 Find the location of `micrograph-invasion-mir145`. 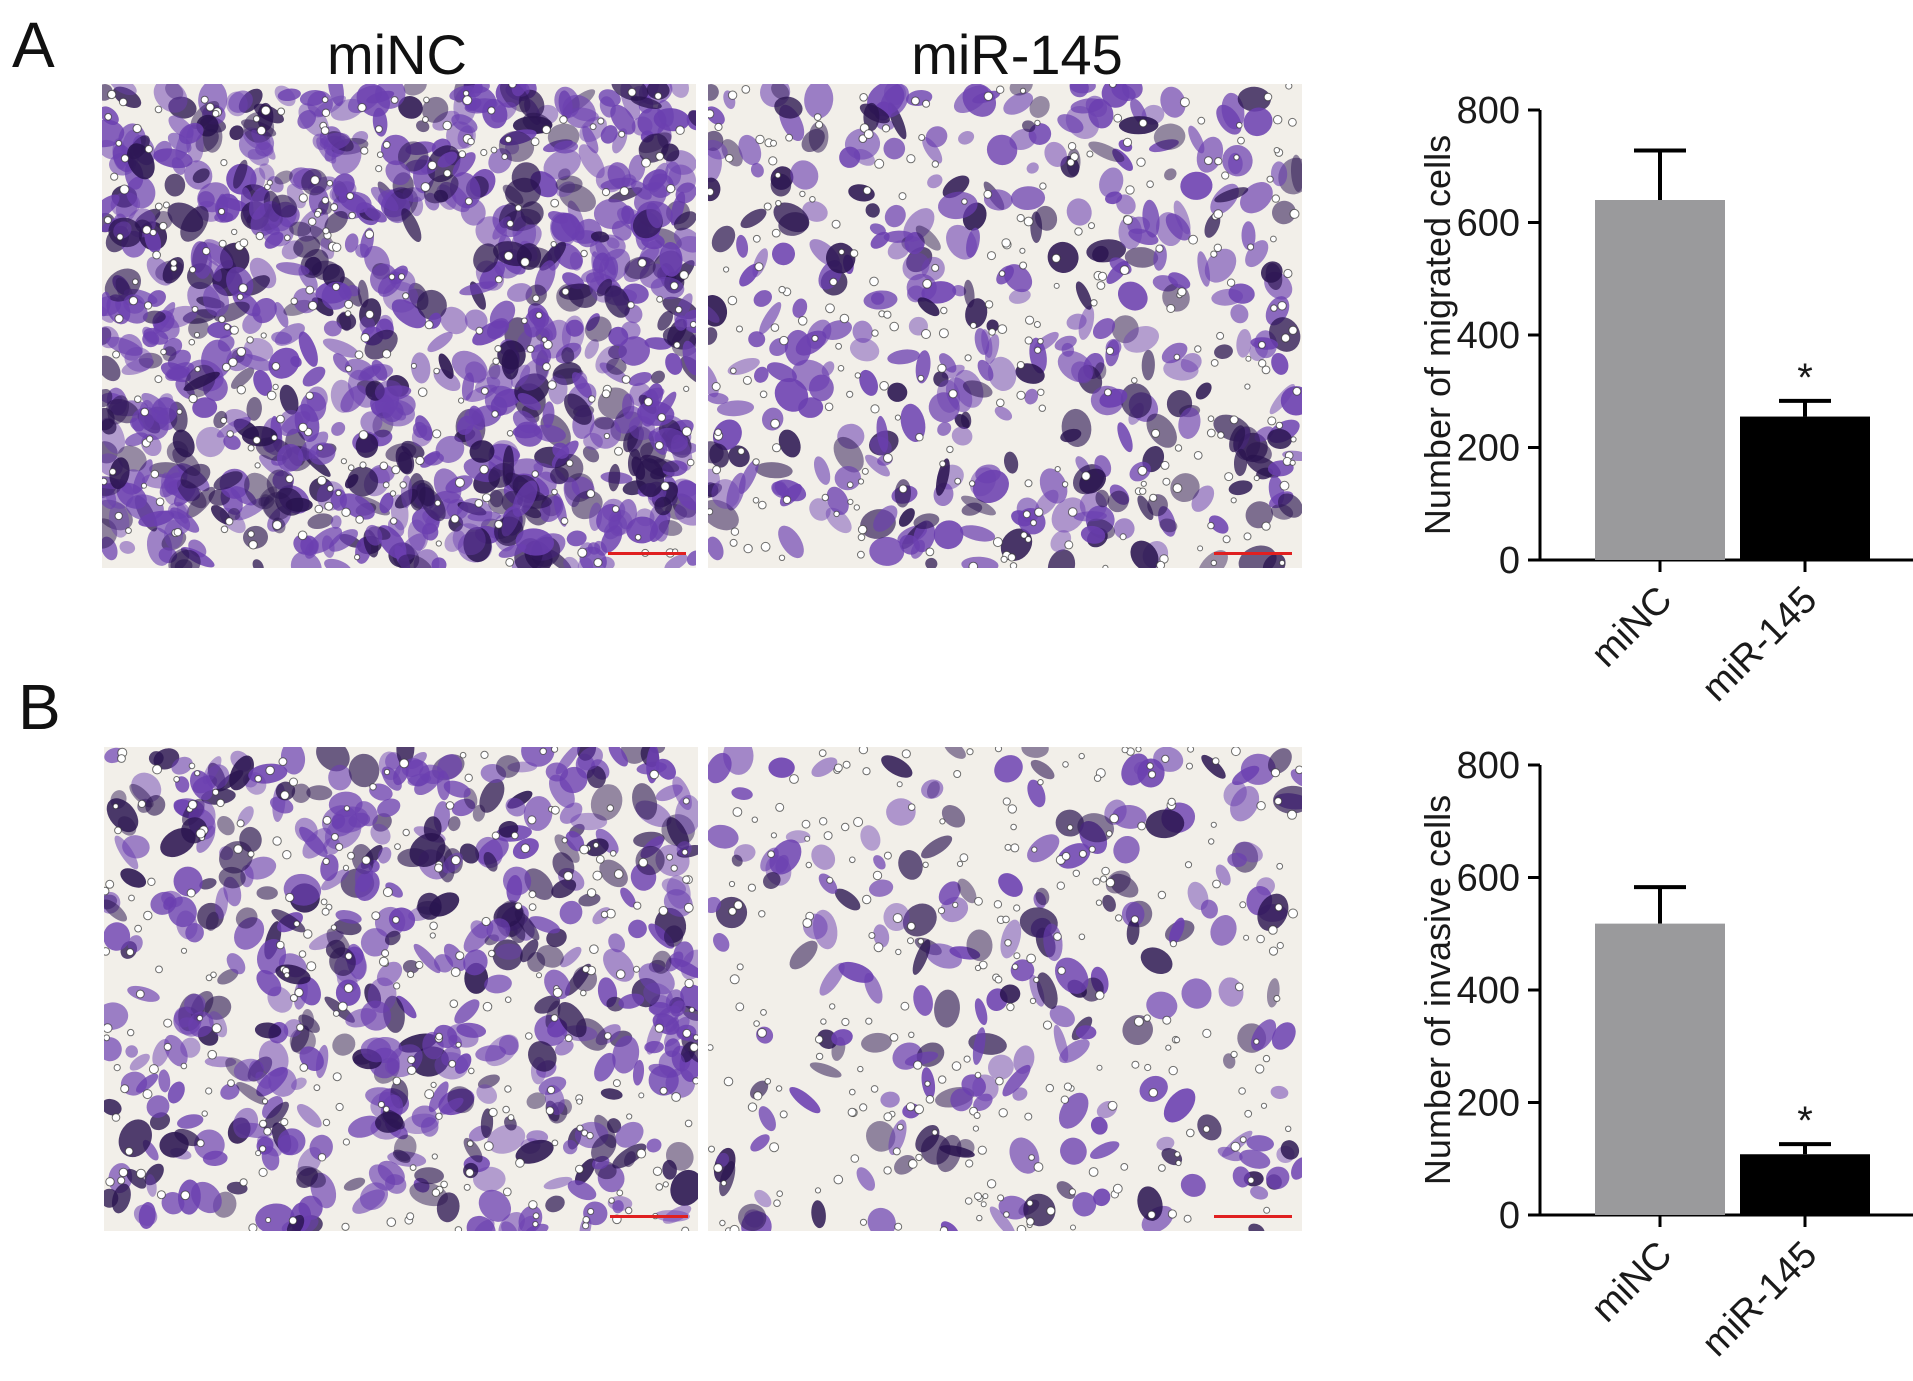

micrograph-invasion-mir145 is located at coordinates (1005, 989).